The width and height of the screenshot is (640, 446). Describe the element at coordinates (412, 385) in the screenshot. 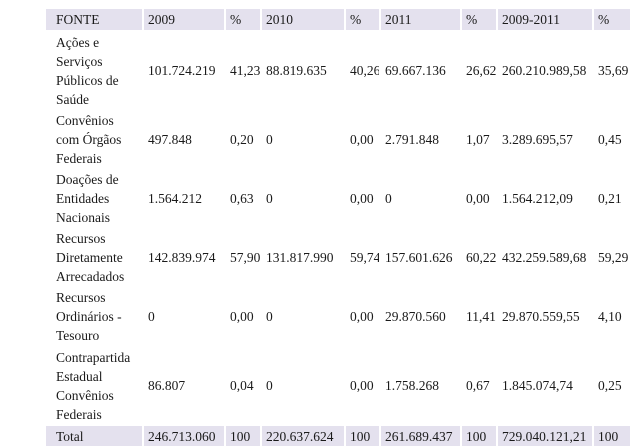

I see `value-cell: 1.758.268` at that location.